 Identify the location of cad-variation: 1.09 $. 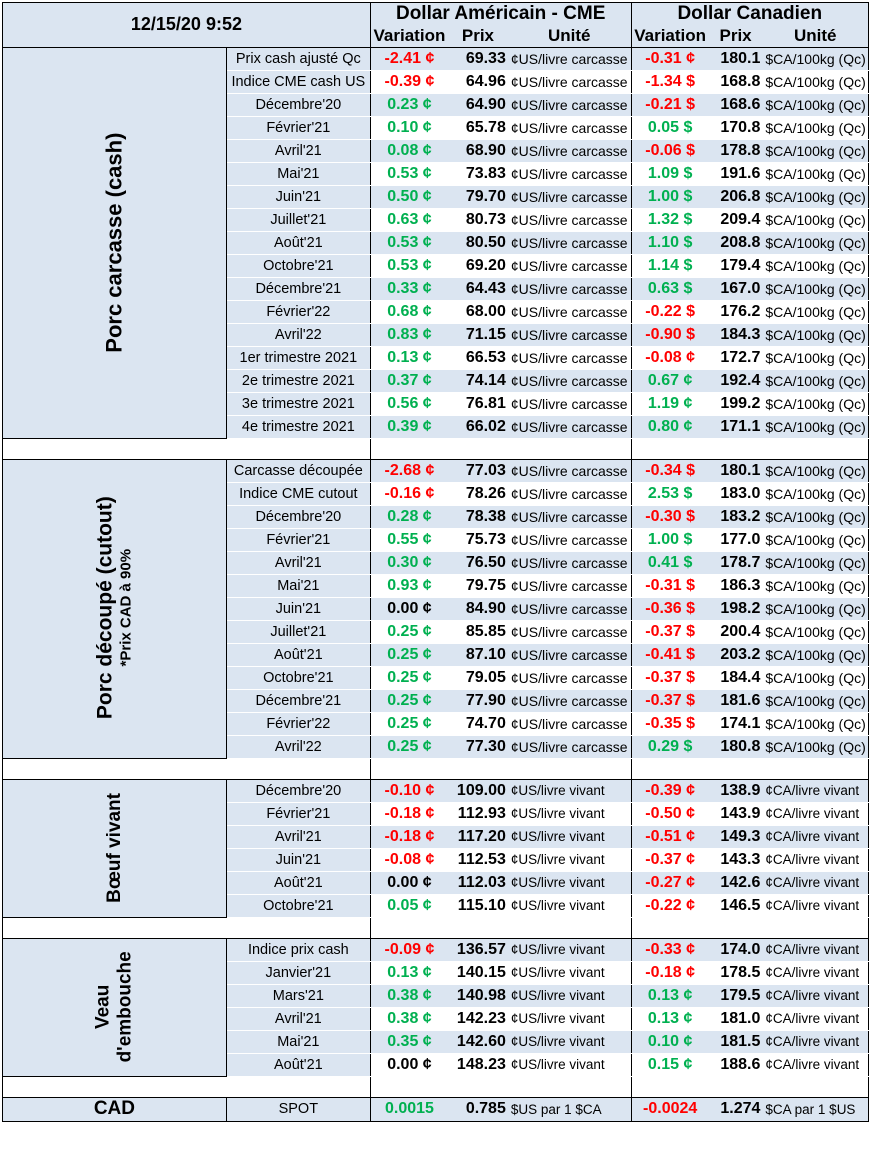
(669, 174).